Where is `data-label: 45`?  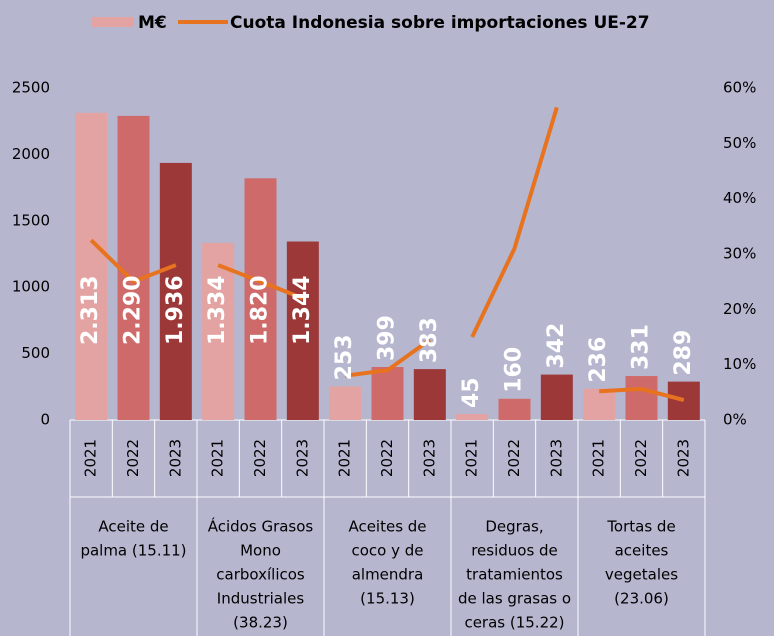
data-label: 45 is located at coordinates (471, 392).